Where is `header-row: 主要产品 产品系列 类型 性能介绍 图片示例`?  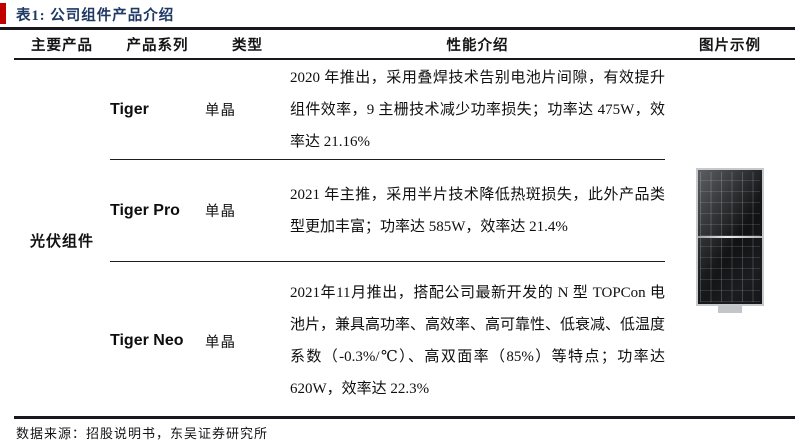 header-row: 主要产品 产品系列 类型 性能介绍 图片示例 is located at coordinates (404, 45).